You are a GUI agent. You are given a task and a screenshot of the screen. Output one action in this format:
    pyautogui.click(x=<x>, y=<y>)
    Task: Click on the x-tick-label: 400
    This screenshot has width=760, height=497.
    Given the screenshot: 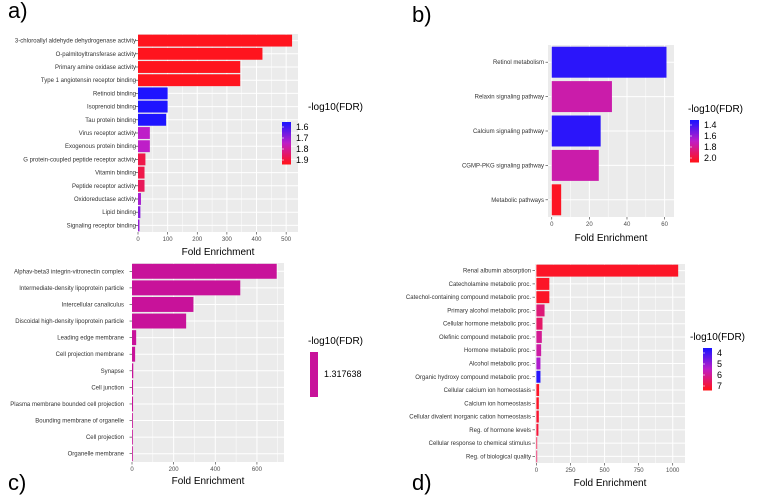 What is the action you would take?
    pyautogui.click(x=257, y=240)
    